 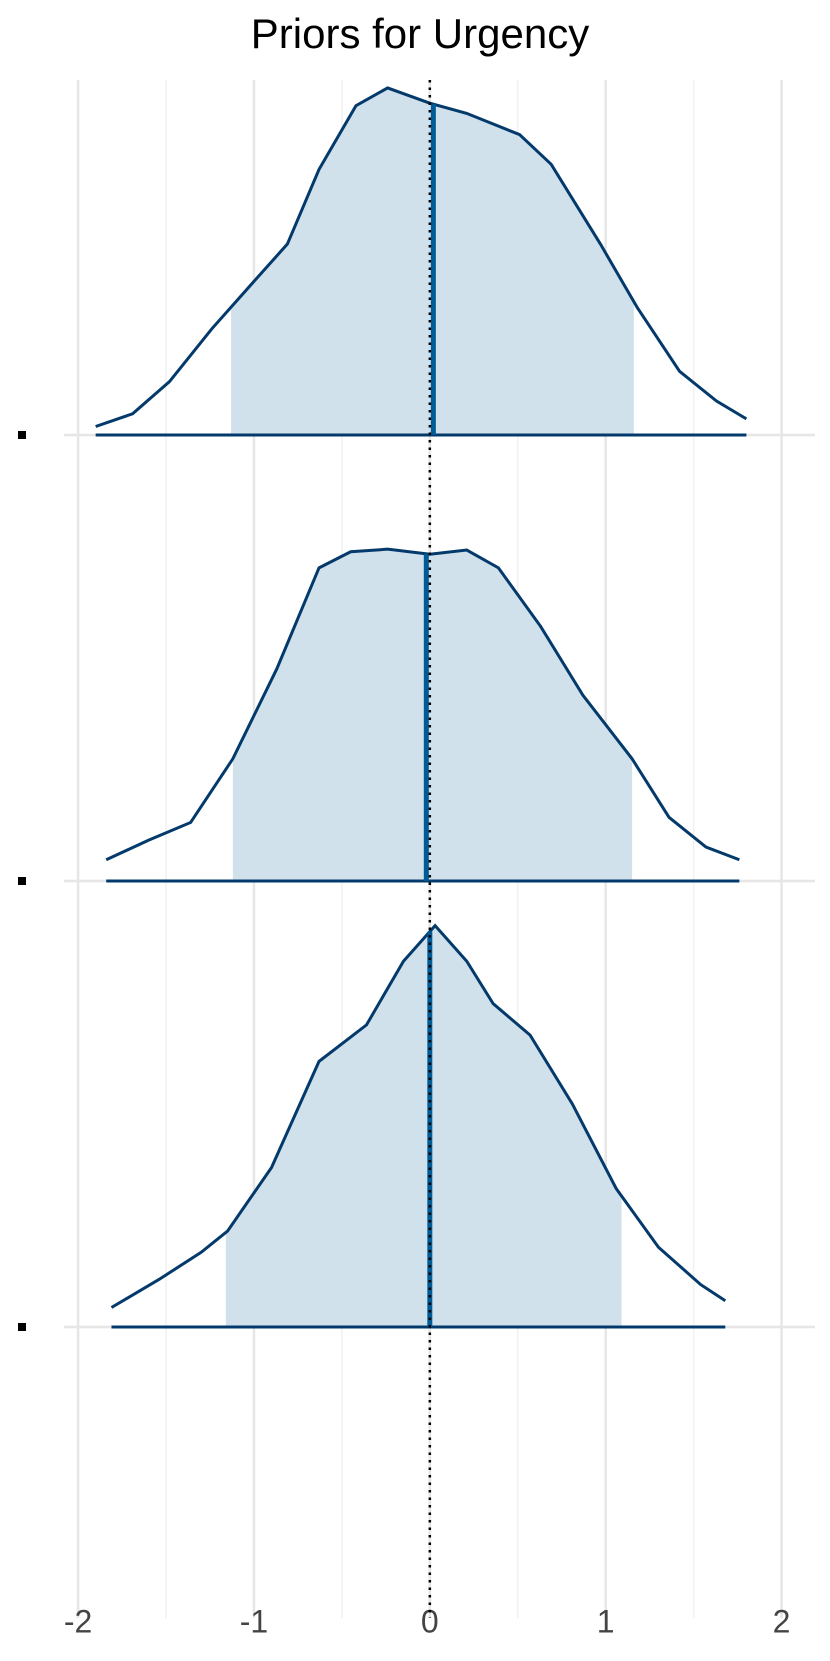 I want to click on x-tick-label: -1, so click(x=254, y=1621).